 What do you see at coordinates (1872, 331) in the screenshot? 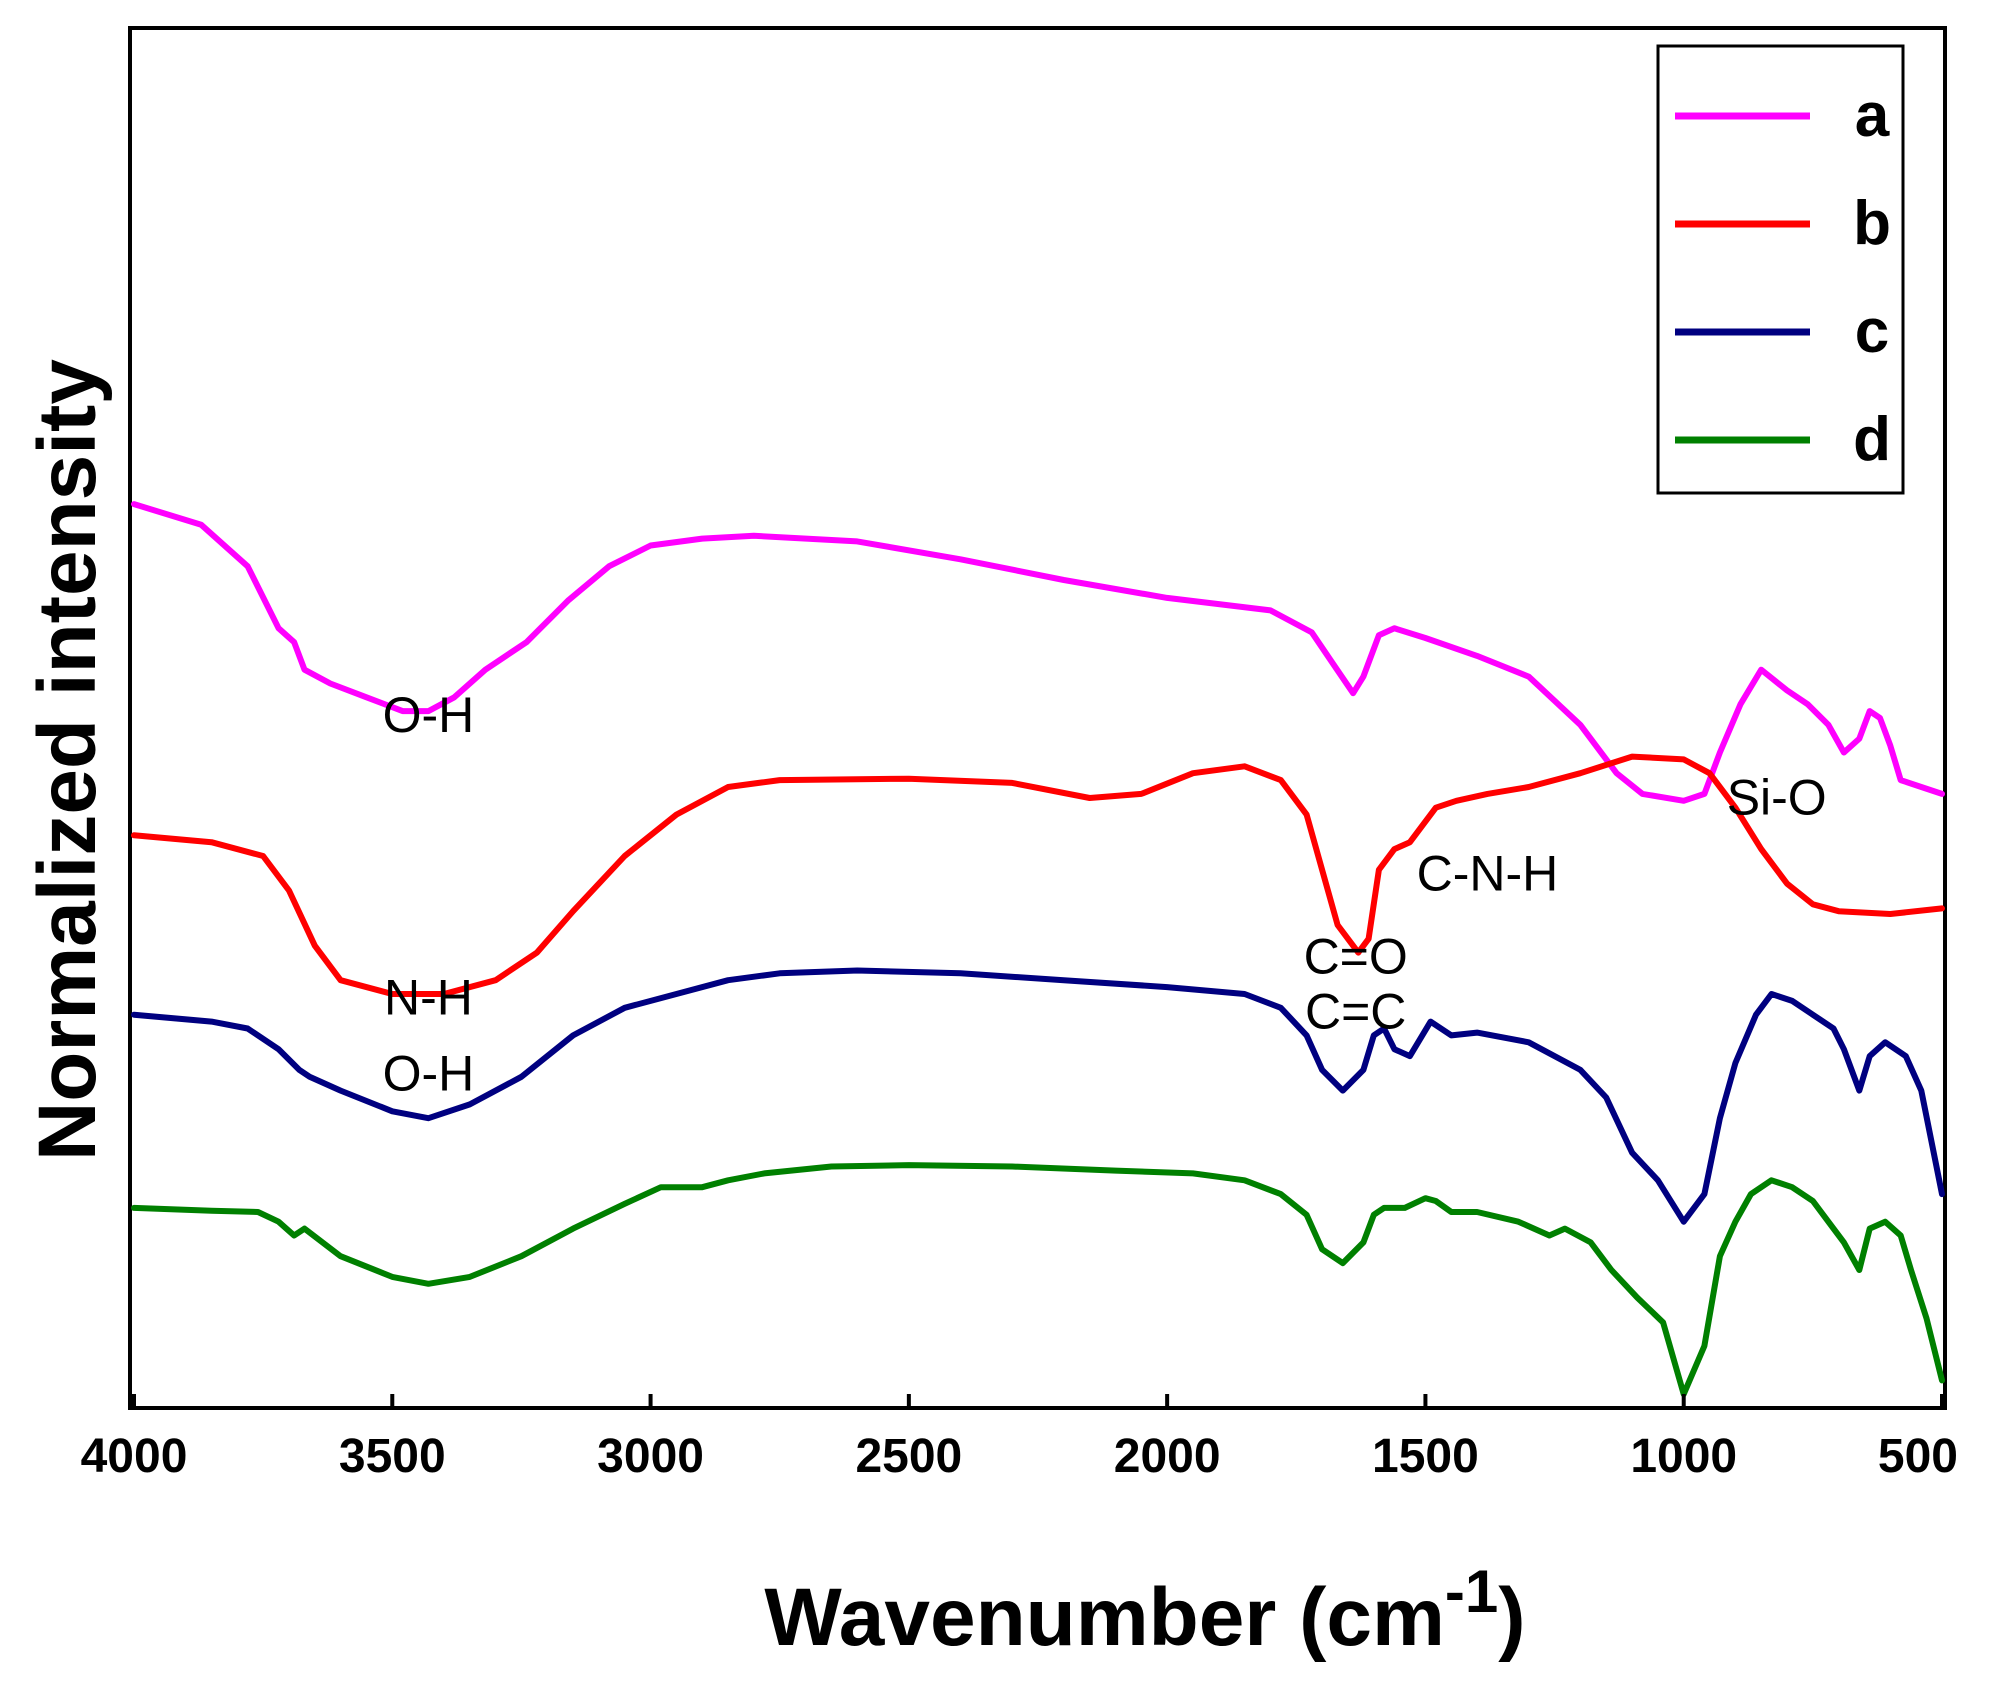
I see `legend-label-c: c` at bounding box center [1872, 331].